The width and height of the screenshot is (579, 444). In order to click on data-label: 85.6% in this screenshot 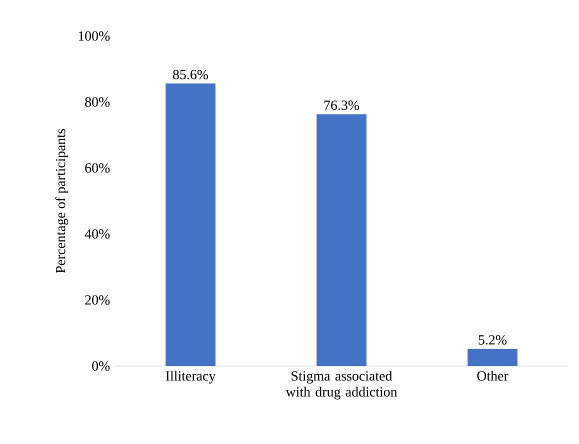, I will do `click(190, 75)`.